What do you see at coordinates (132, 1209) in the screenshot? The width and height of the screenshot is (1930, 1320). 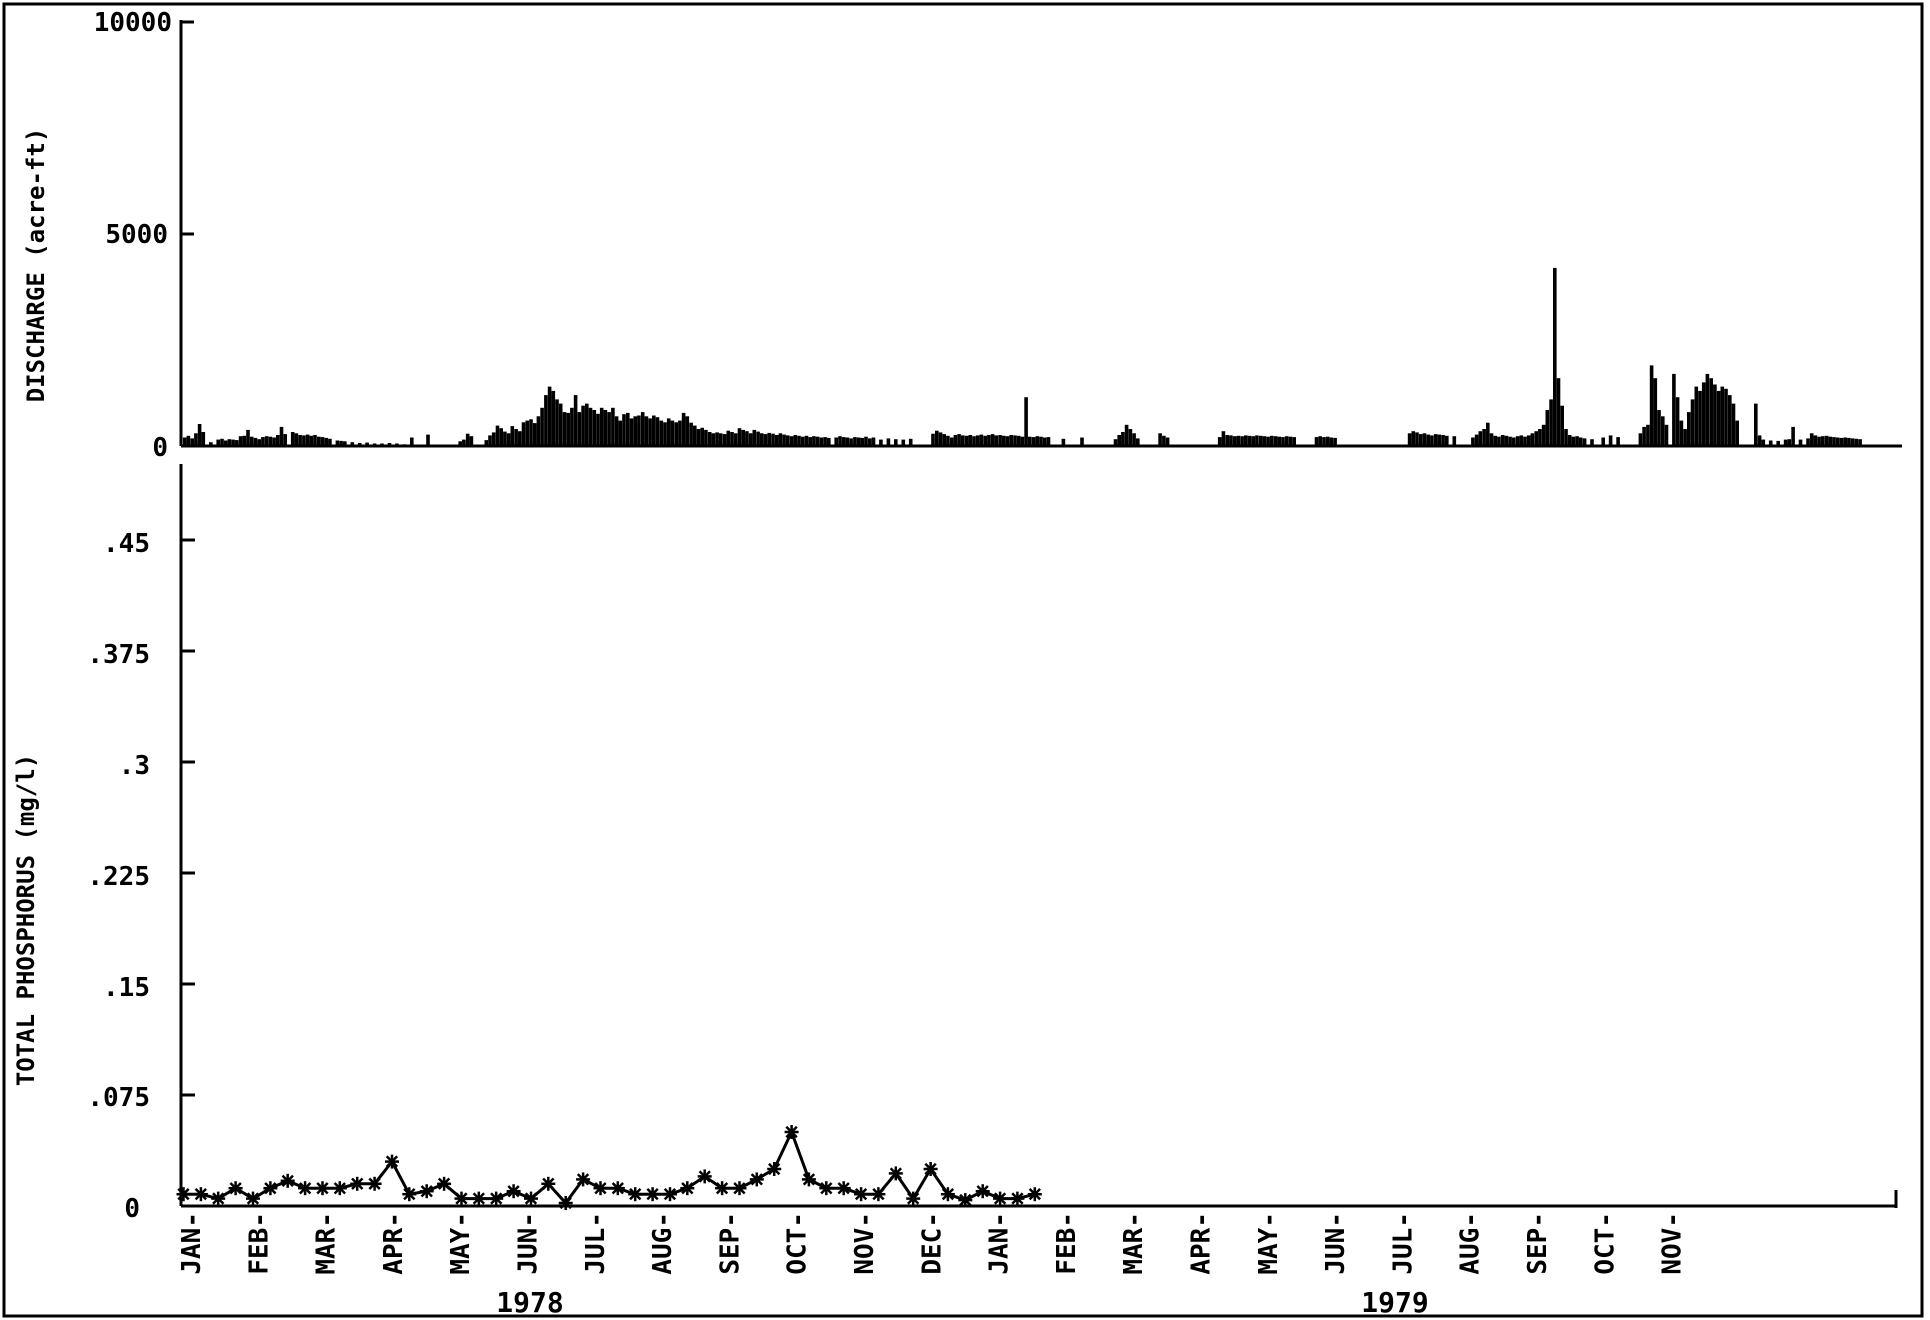 I see `phosphorus-ytick-label-0: 0` at bounding box center [132, 1209].